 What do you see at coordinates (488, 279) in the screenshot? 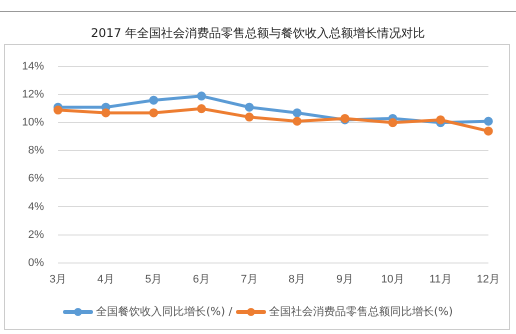
I see `x-tick-label: 12月` at bounding box center [488, 279].